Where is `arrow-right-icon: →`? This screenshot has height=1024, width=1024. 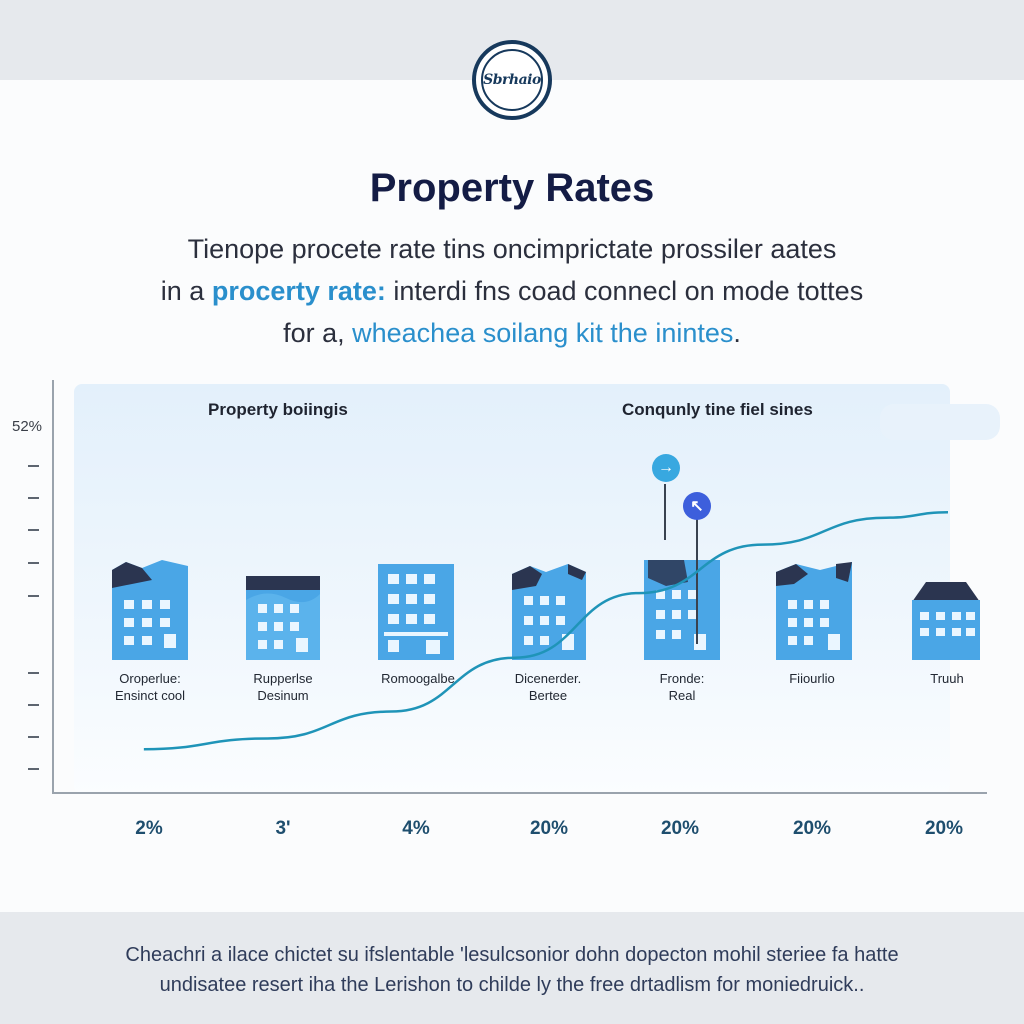 arrow-right-icon: → is located at coordinates (666, 468).